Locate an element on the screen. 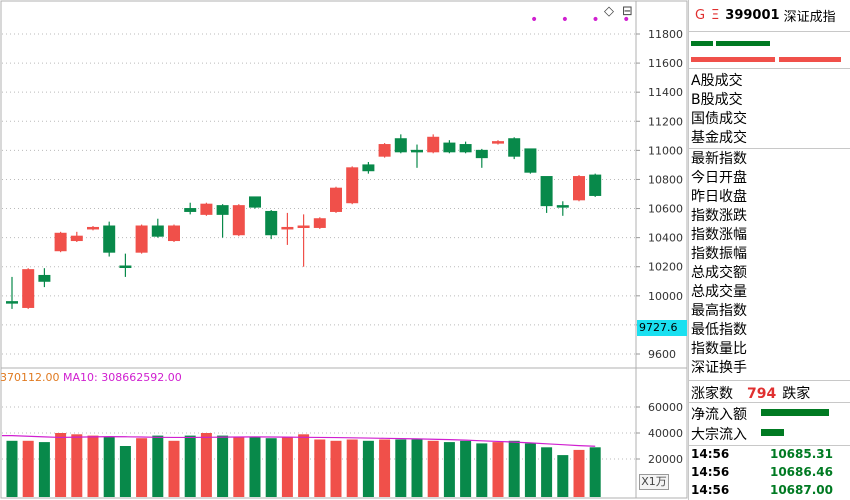  y-tick-label: 11000 is located at coordinates (665, 150).